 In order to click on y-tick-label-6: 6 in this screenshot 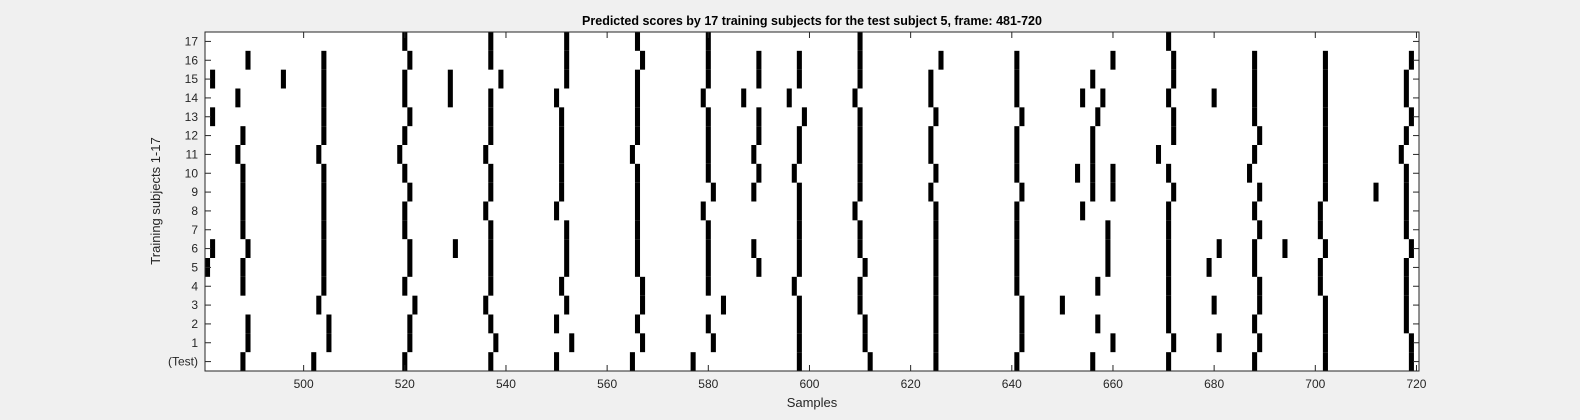, I will do `click(194, 249)`.